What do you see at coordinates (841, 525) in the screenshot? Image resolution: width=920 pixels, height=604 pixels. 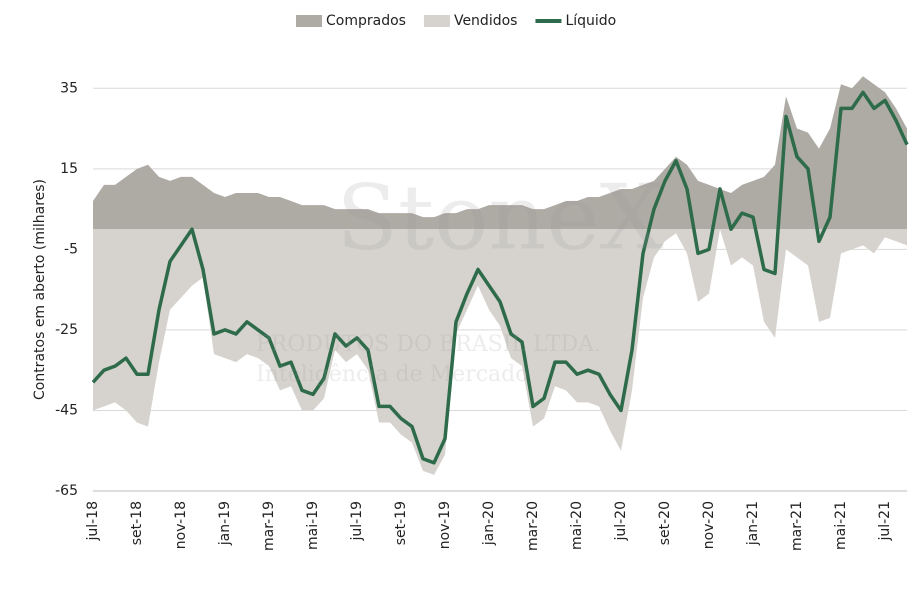 I see `x-tick-label: mai-21` at bounding box center [841, 525].